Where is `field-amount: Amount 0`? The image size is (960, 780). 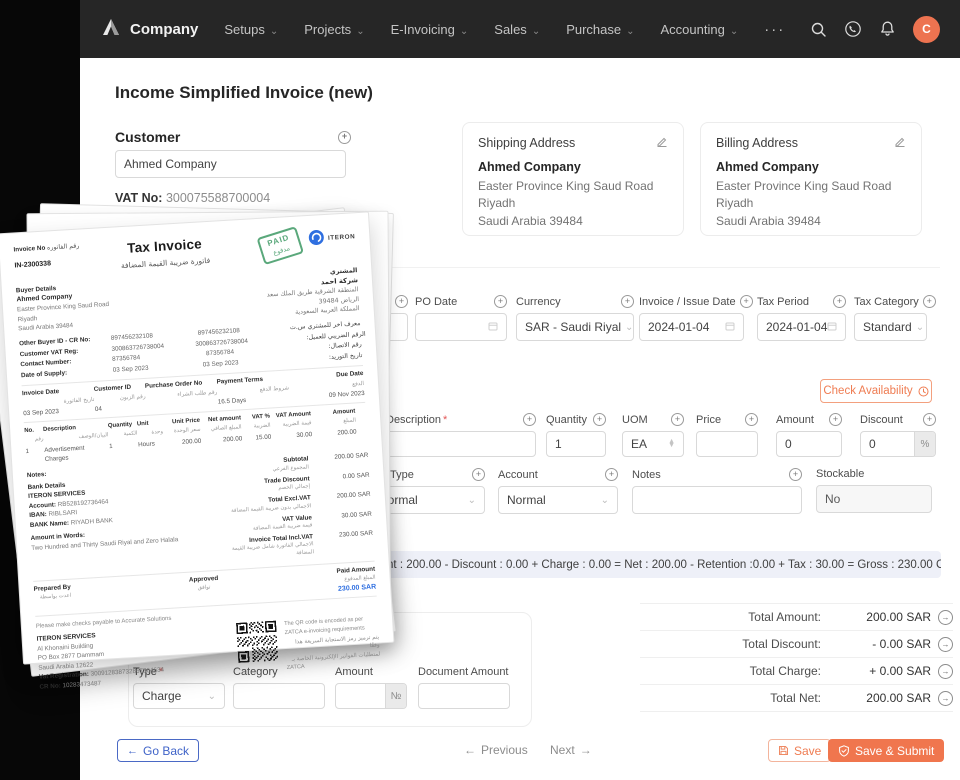 field-amount: Amount 0 is located at coordinates (809, 435).